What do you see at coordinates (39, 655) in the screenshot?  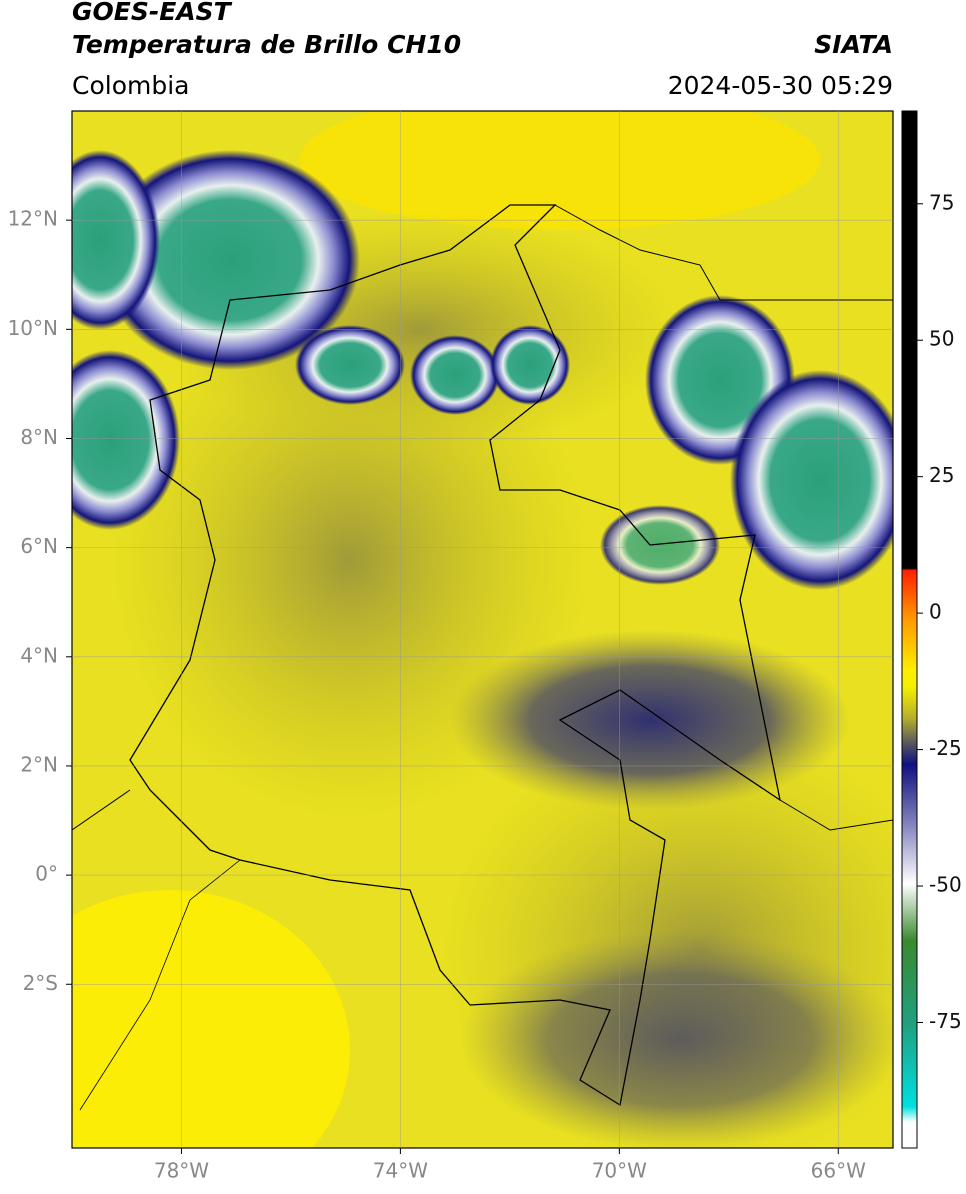 I see `y-tick-label: 4°N` at bounding box center [39, 655].